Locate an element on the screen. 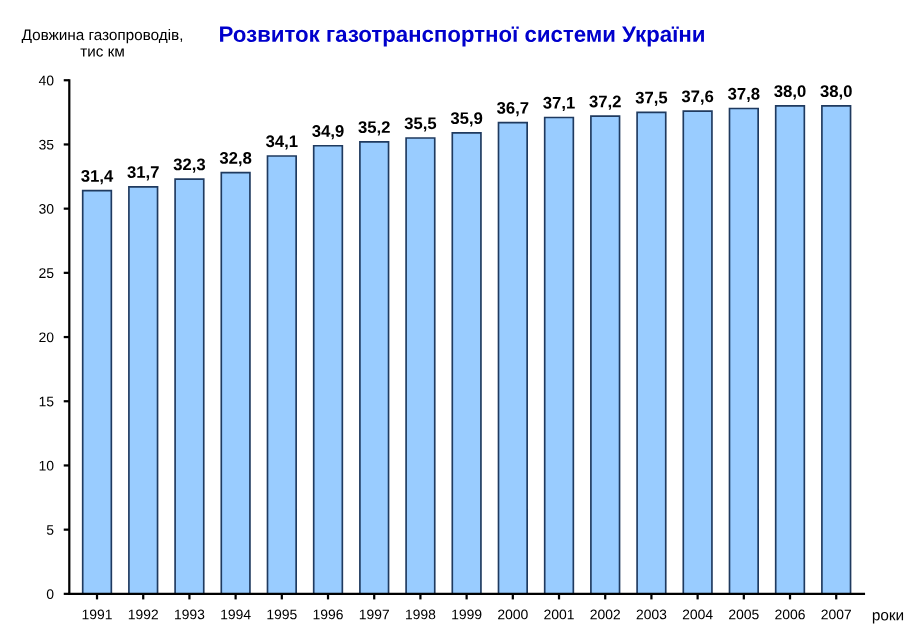  data-label: 34,9 is located at coordinates (328, 132).